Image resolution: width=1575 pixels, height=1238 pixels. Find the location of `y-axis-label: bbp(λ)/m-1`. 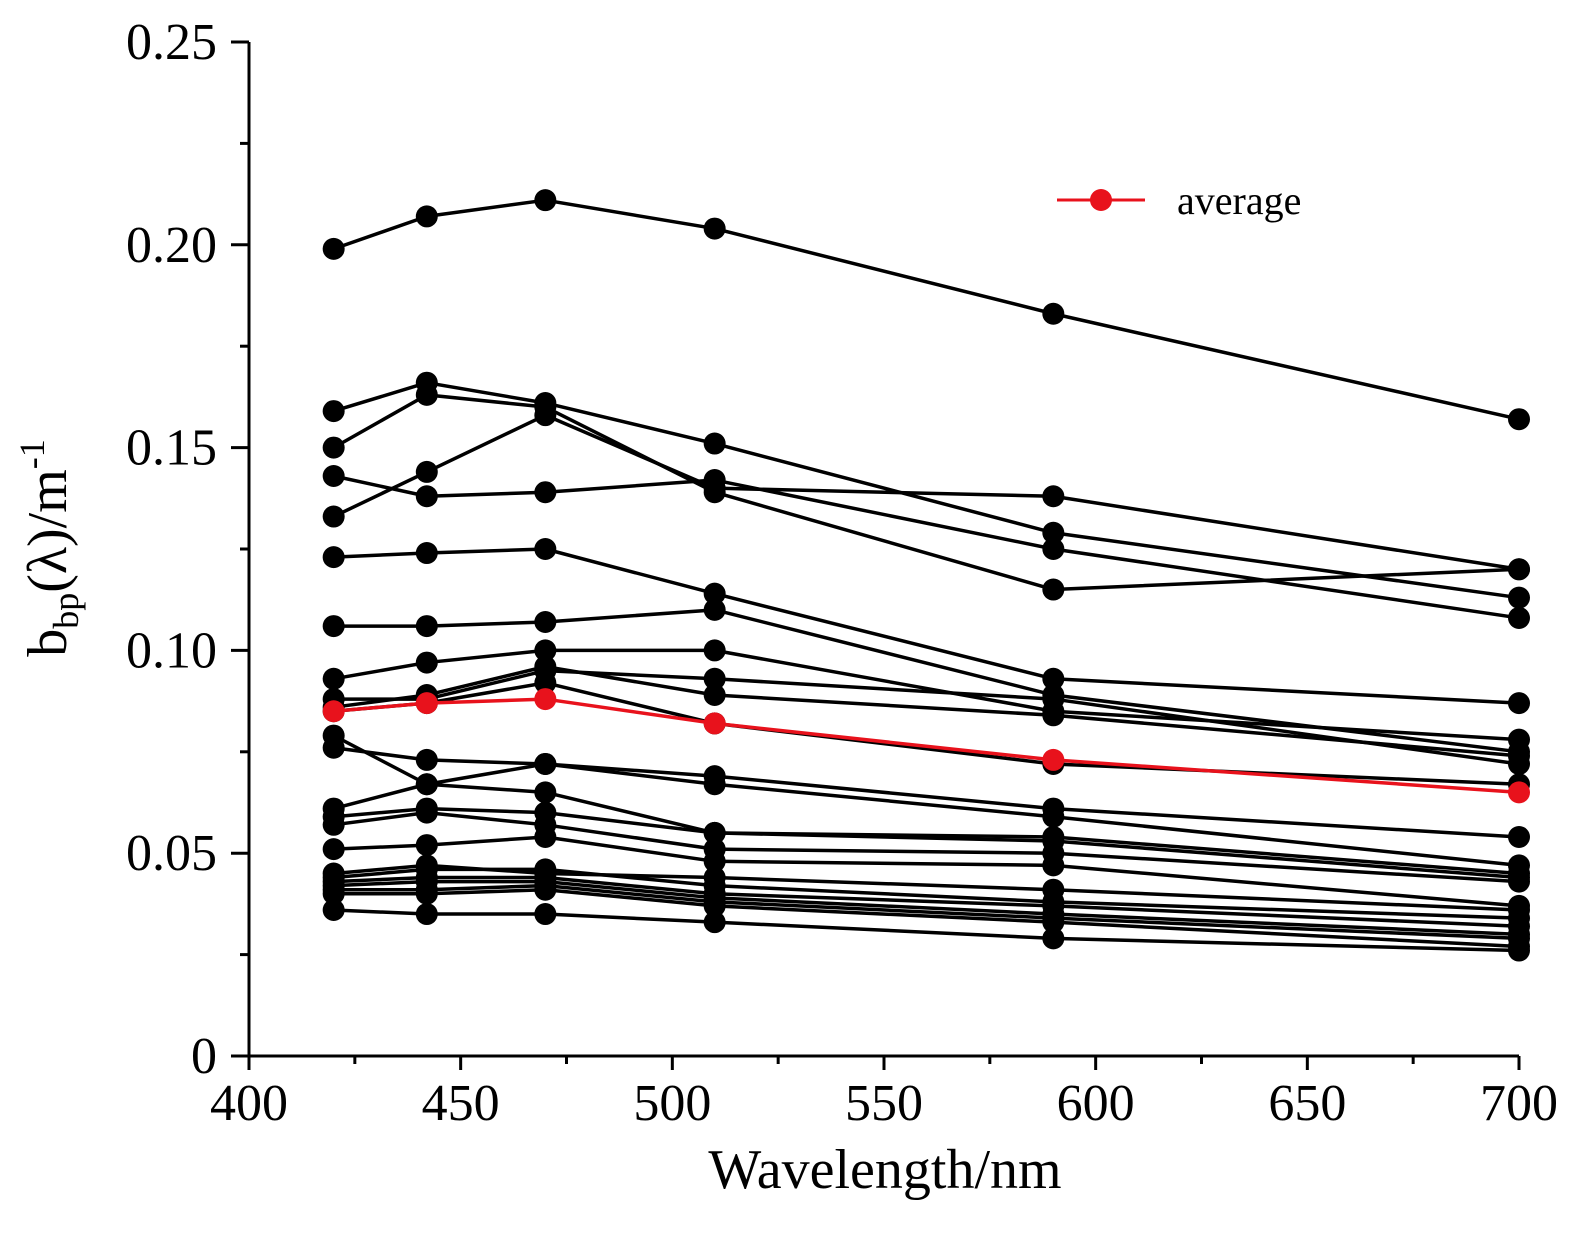

y-axis-label: bbp(λ)/m-1 is located at coordinates (49, 548).